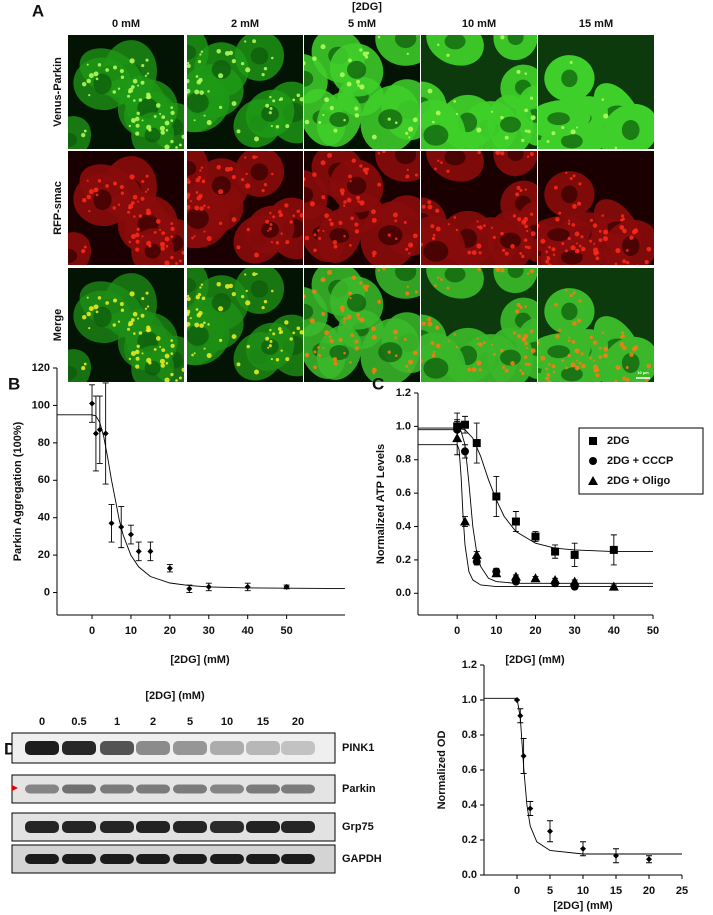 This screenshot has width=713, height=915. I want to click on y-tick-label: 20, so click(44, 555).